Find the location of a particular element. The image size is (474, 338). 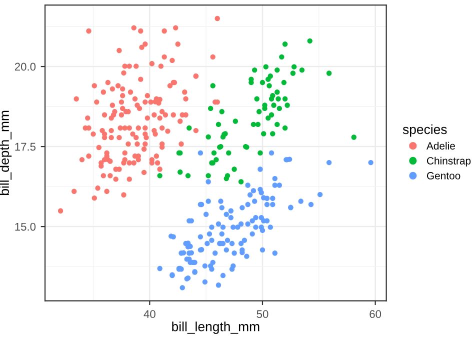

x-tick-label: 40 is located at coordinates (150, 314).